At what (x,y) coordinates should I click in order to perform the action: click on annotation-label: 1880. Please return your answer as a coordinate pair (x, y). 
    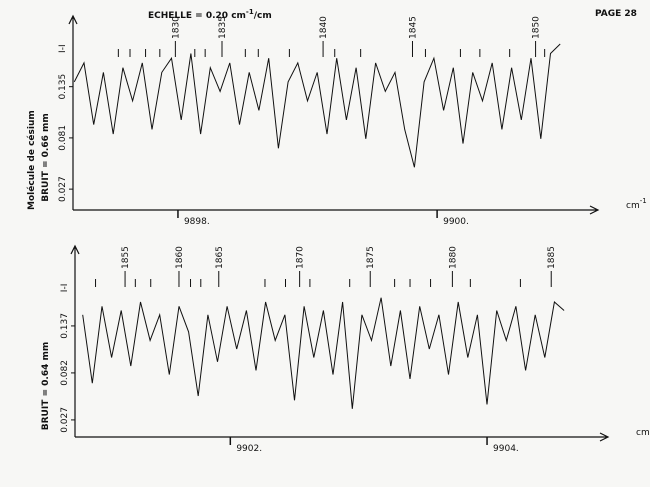
    Looking at the image, I should click on (453, 257).